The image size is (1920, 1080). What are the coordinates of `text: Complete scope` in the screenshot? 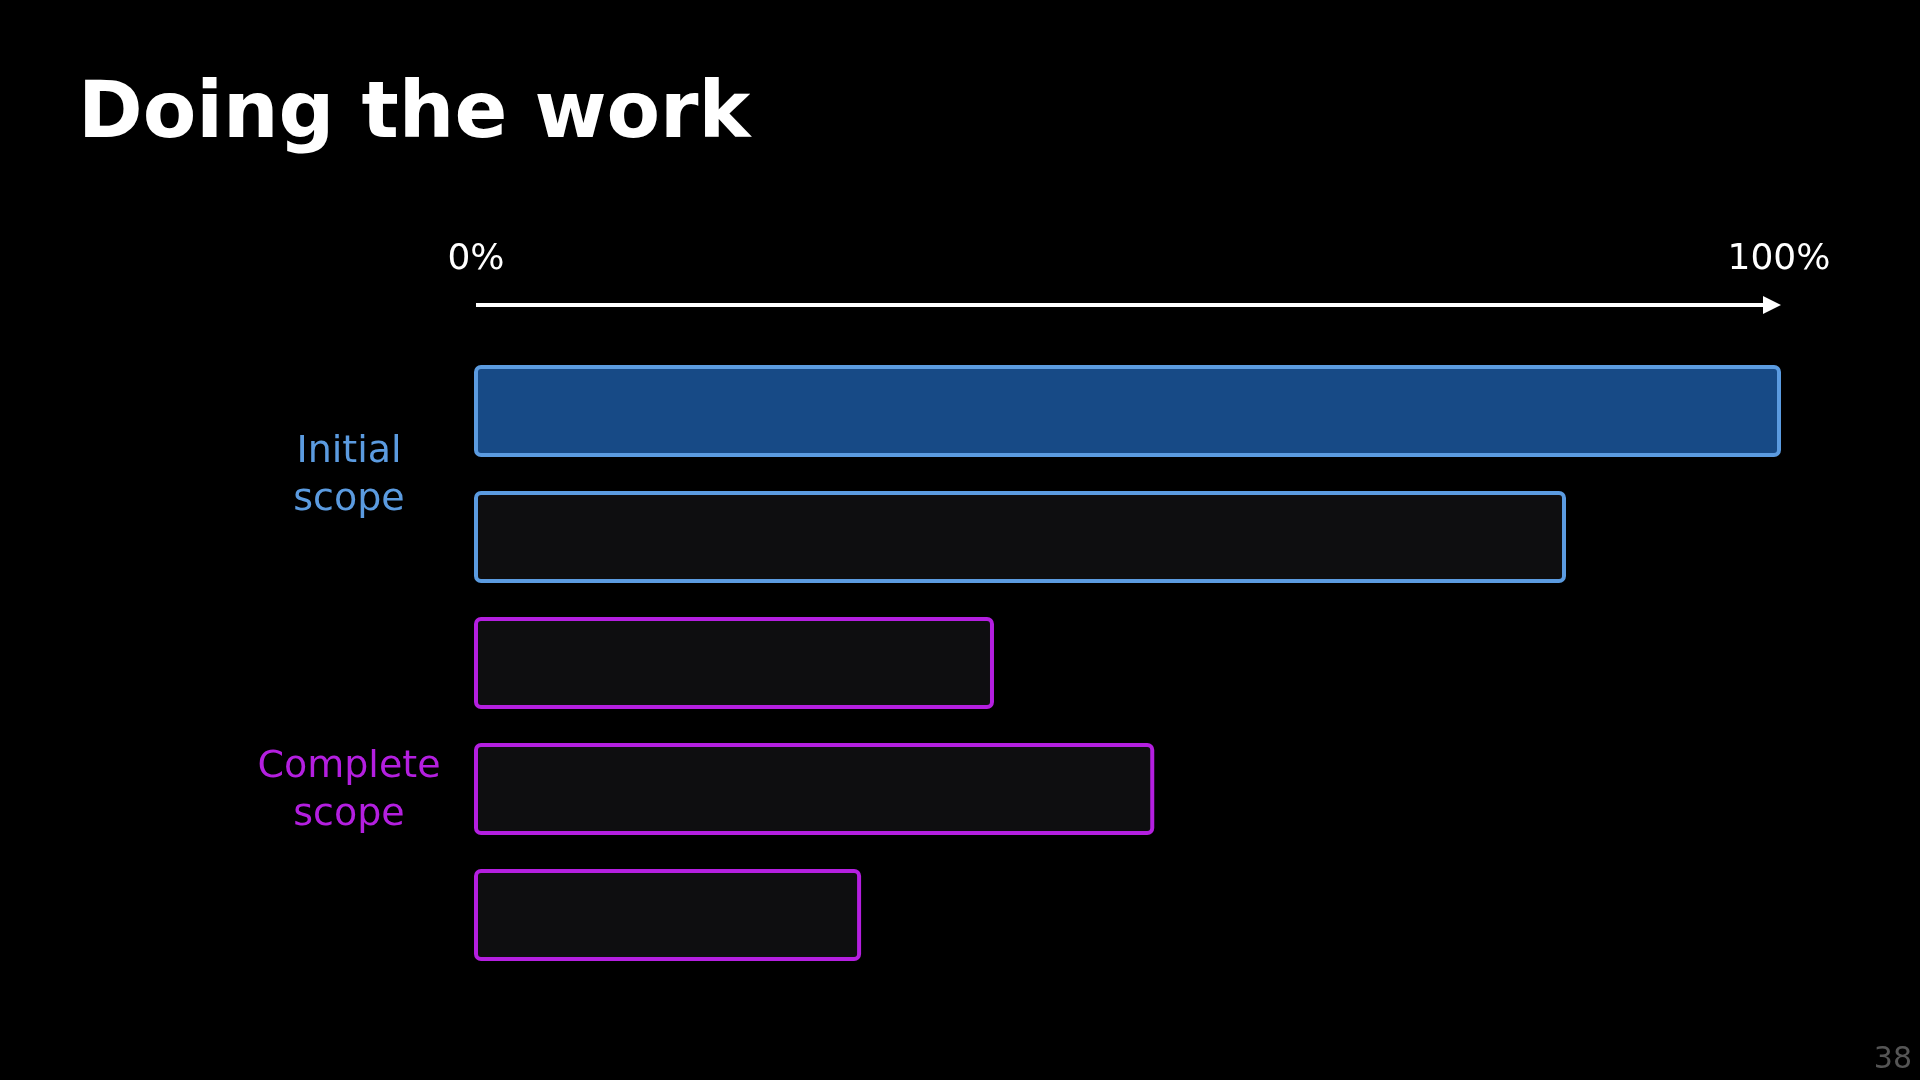 It's located at (349, 788).